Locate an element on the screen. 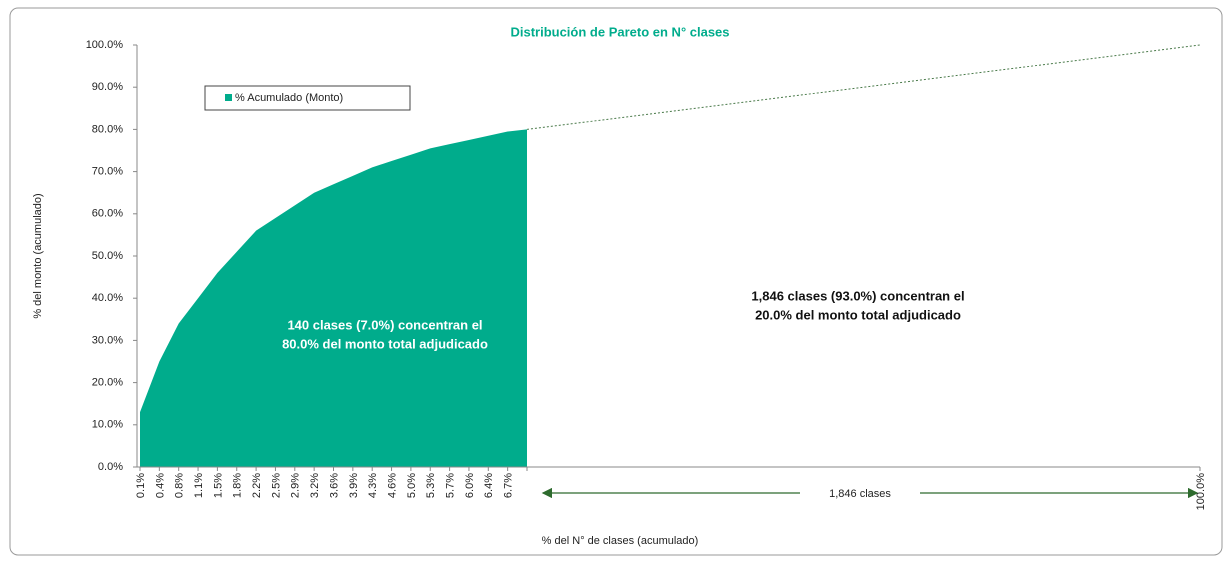  x-tick-label: 0.8% is located at coordinates (180, 485).